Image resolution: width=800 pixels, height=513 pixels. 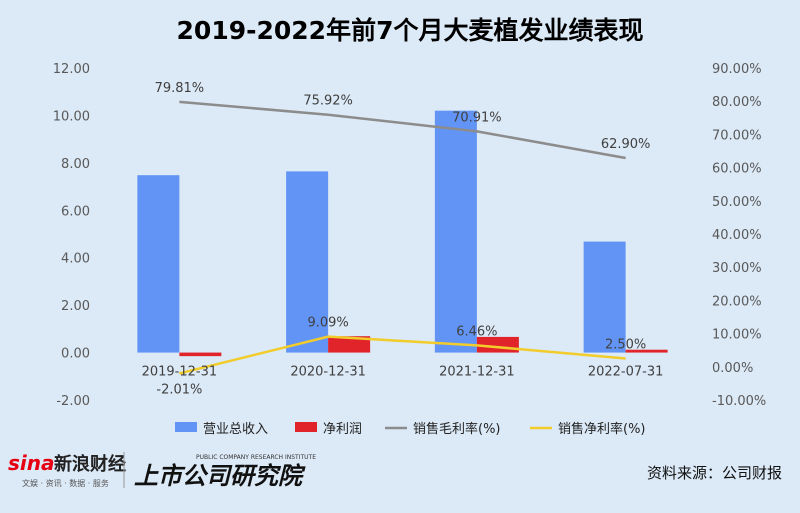 I want to click on right-axis-tick-label: 0.00%, so click(x=732, y=368).